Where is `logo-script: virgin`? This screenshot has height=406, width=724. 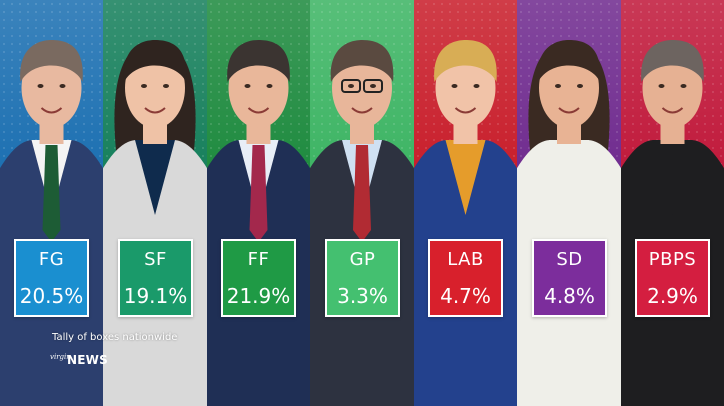
logo-script: virgin is located at coordinates (60, 357).